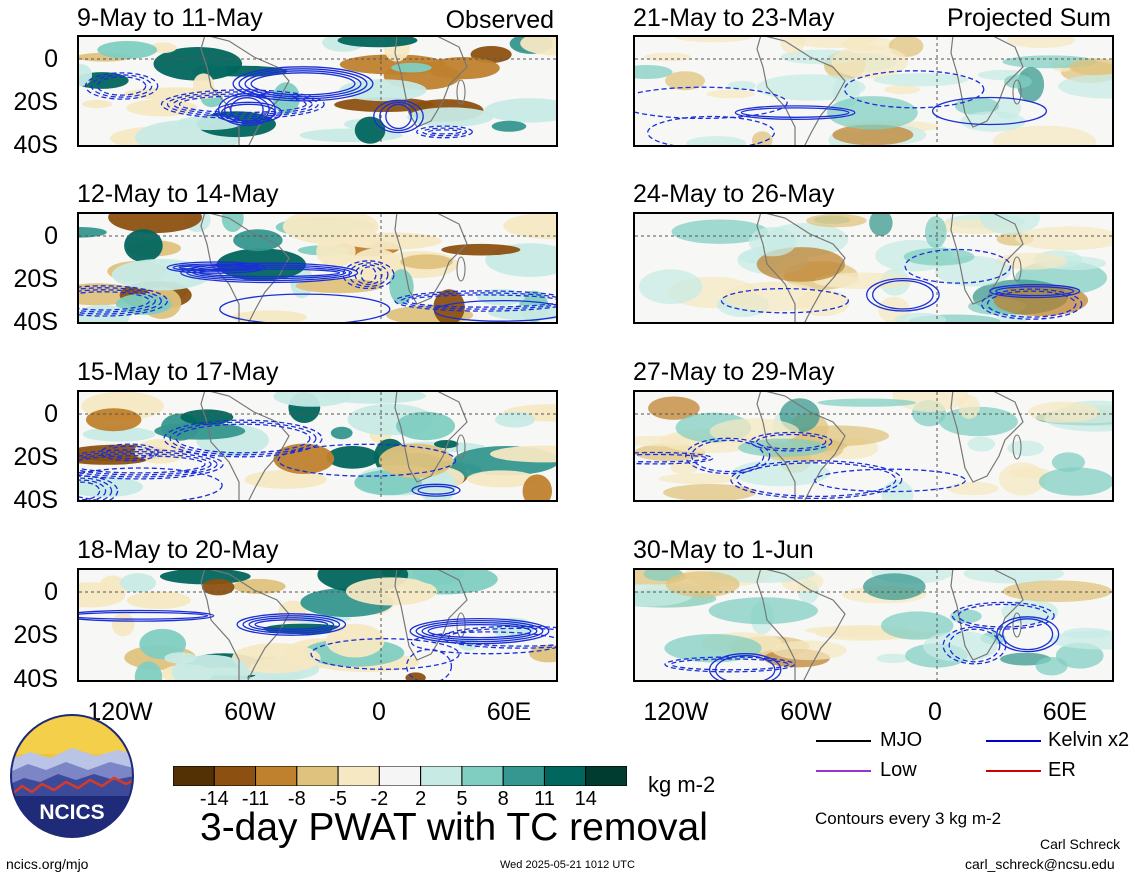 Image resolution: width=1135 pixels, height=879 pixels. What do you see at coordinates (35, 279) in the screenshot?
I see `y-label-20s: 20S` at bounding box center [35, 279].